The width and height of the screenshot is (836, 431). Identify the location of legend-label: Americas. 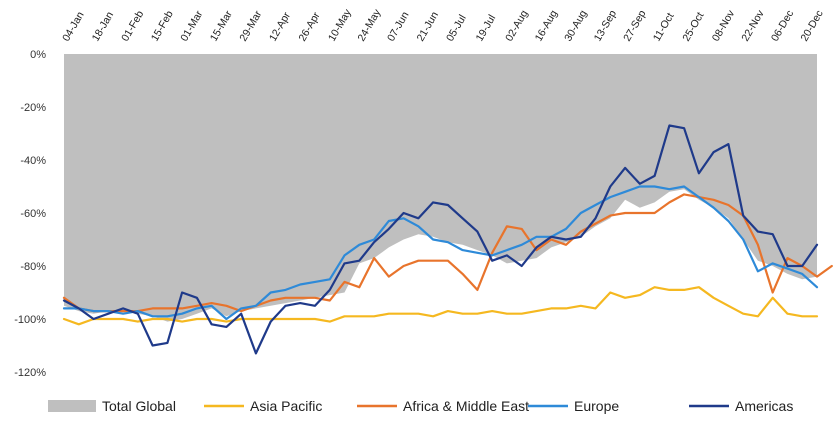
(764, 406).